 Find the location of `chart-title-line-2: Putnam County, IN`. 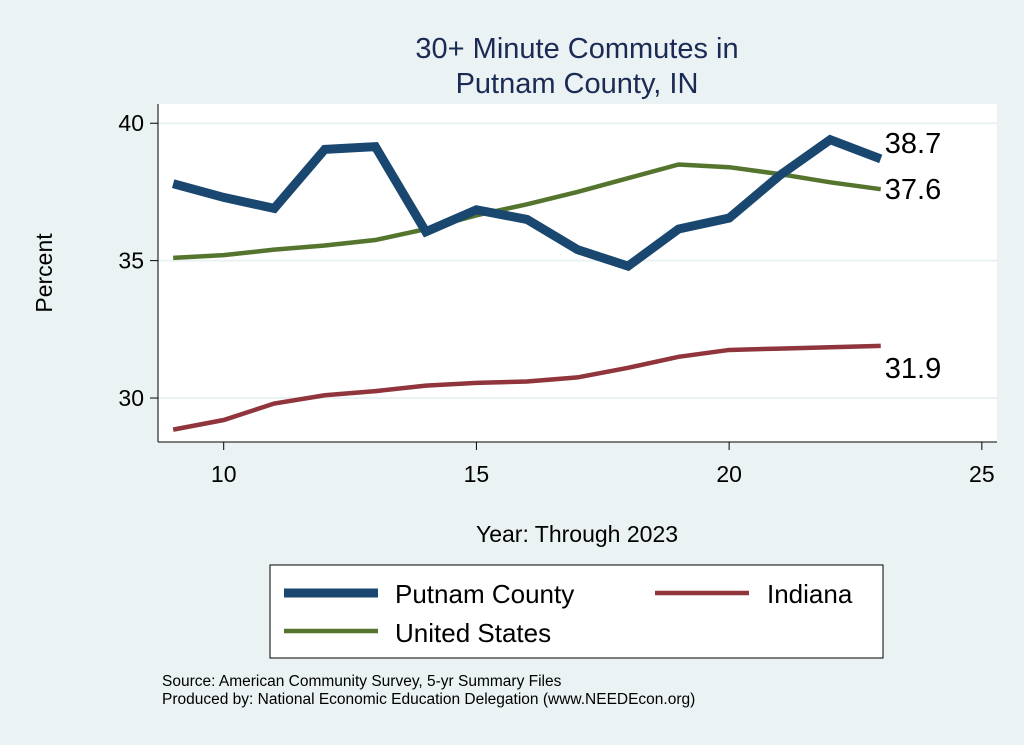

chart-title-line-2: Putnam County, IN is located at coordinates (577, 84).